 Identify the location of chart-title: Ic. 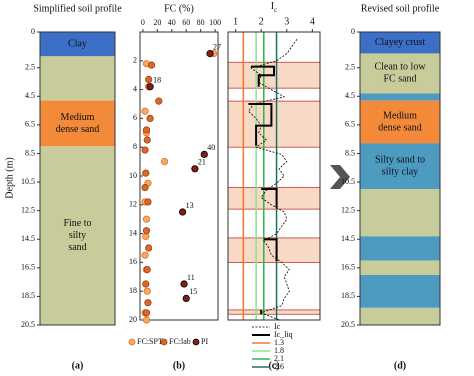
(274, 7).